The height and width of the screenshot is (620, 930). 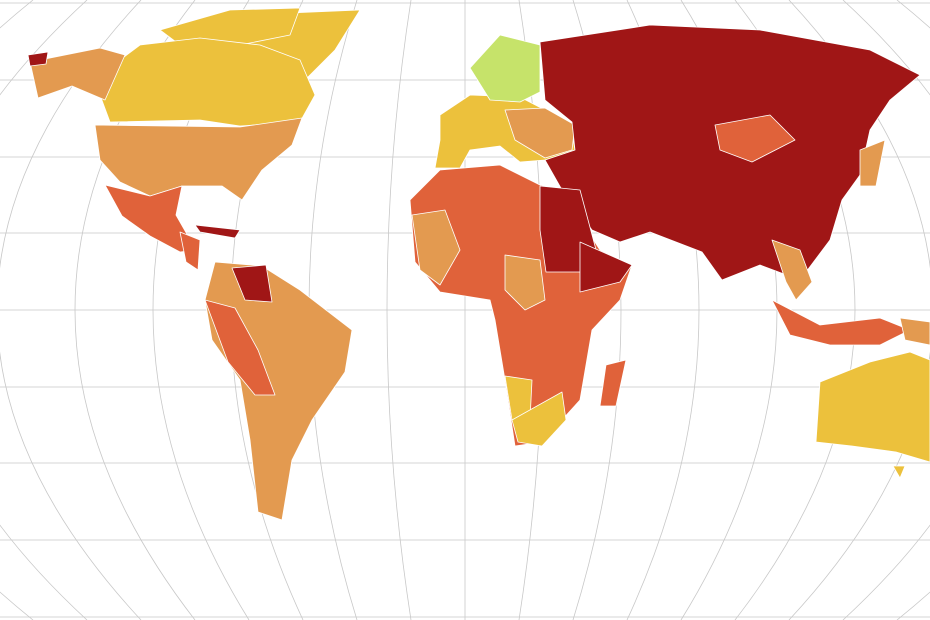 What do you see at coordinates (77, 74) in the screenshot?
I see `country-alaska` at bounding box center [77, 74].